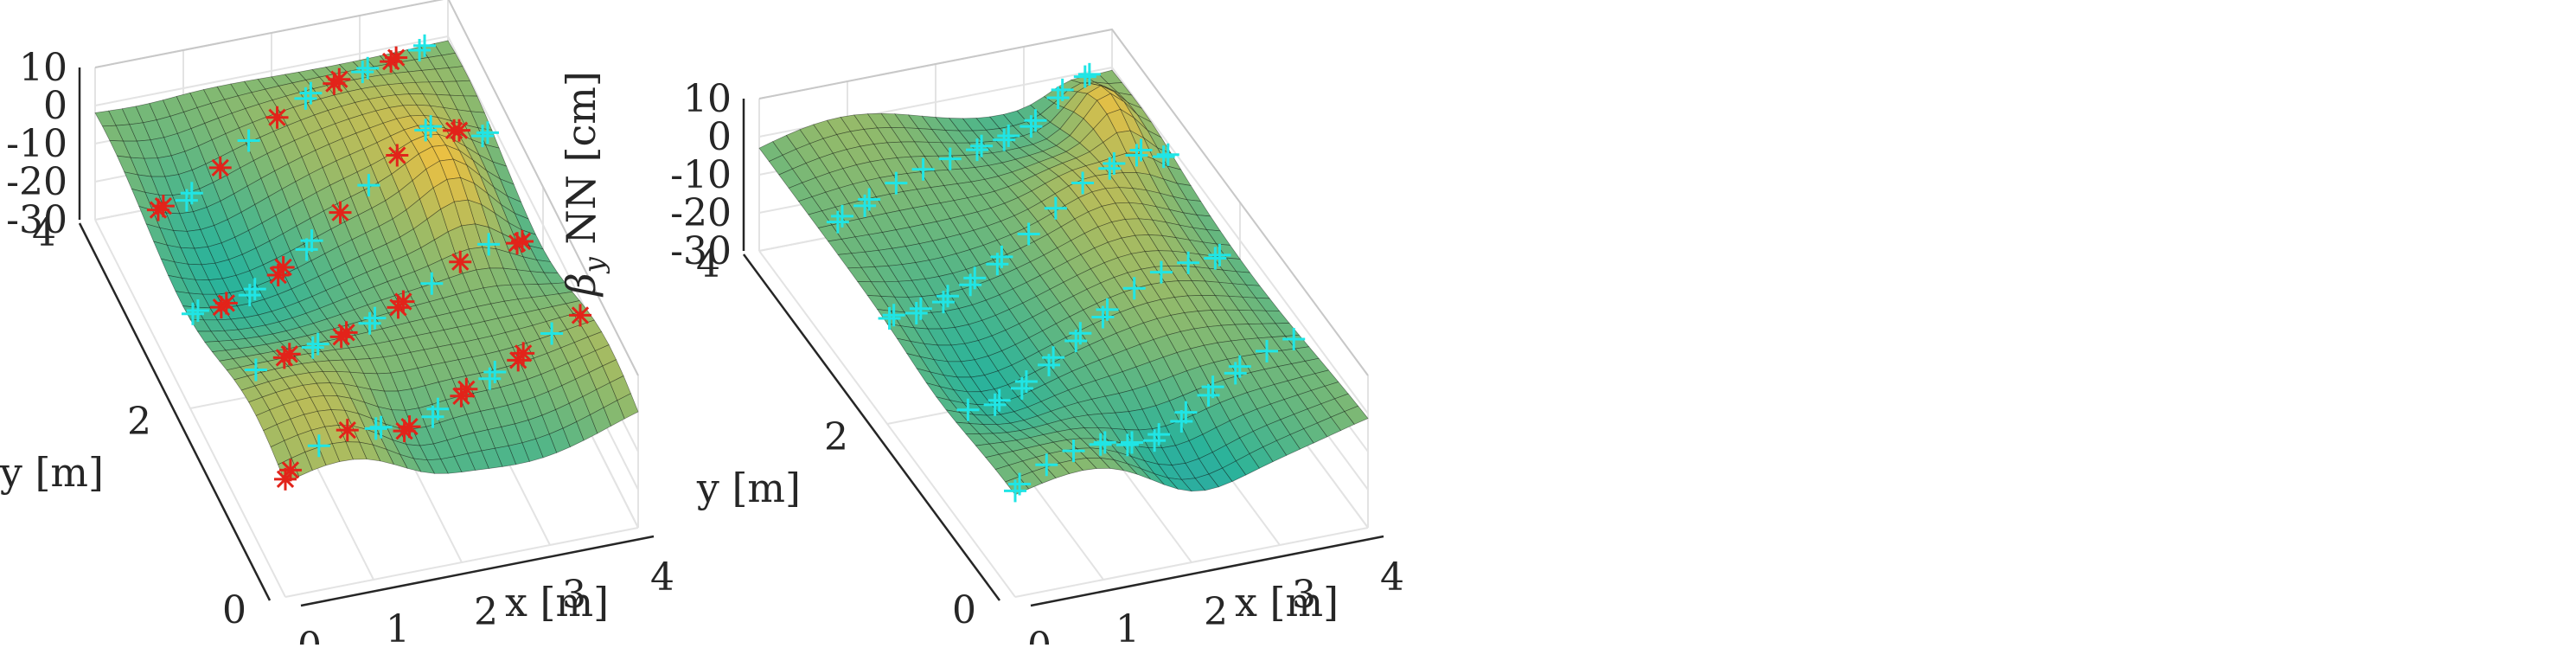 The image size is (2576, 648). Describe the element at coordinates (584, 184) in the screenshot. I see `z-axis-label: βy NN [cm]` at that location.